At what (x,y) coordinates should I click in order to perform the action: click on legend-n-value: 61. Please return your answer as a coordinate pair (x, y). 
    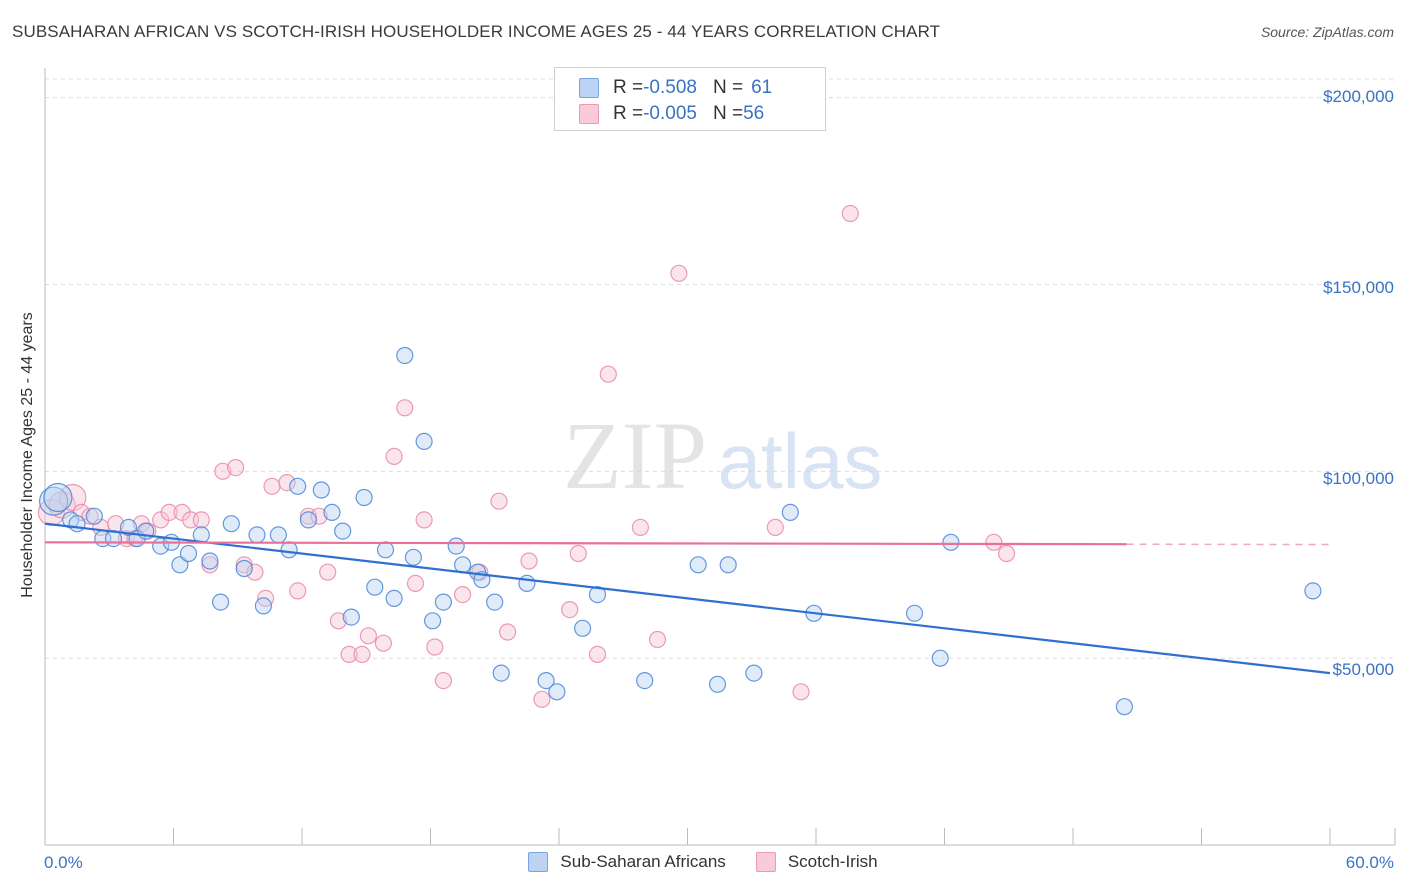
    Looking at the image, I should click on (762, 87).